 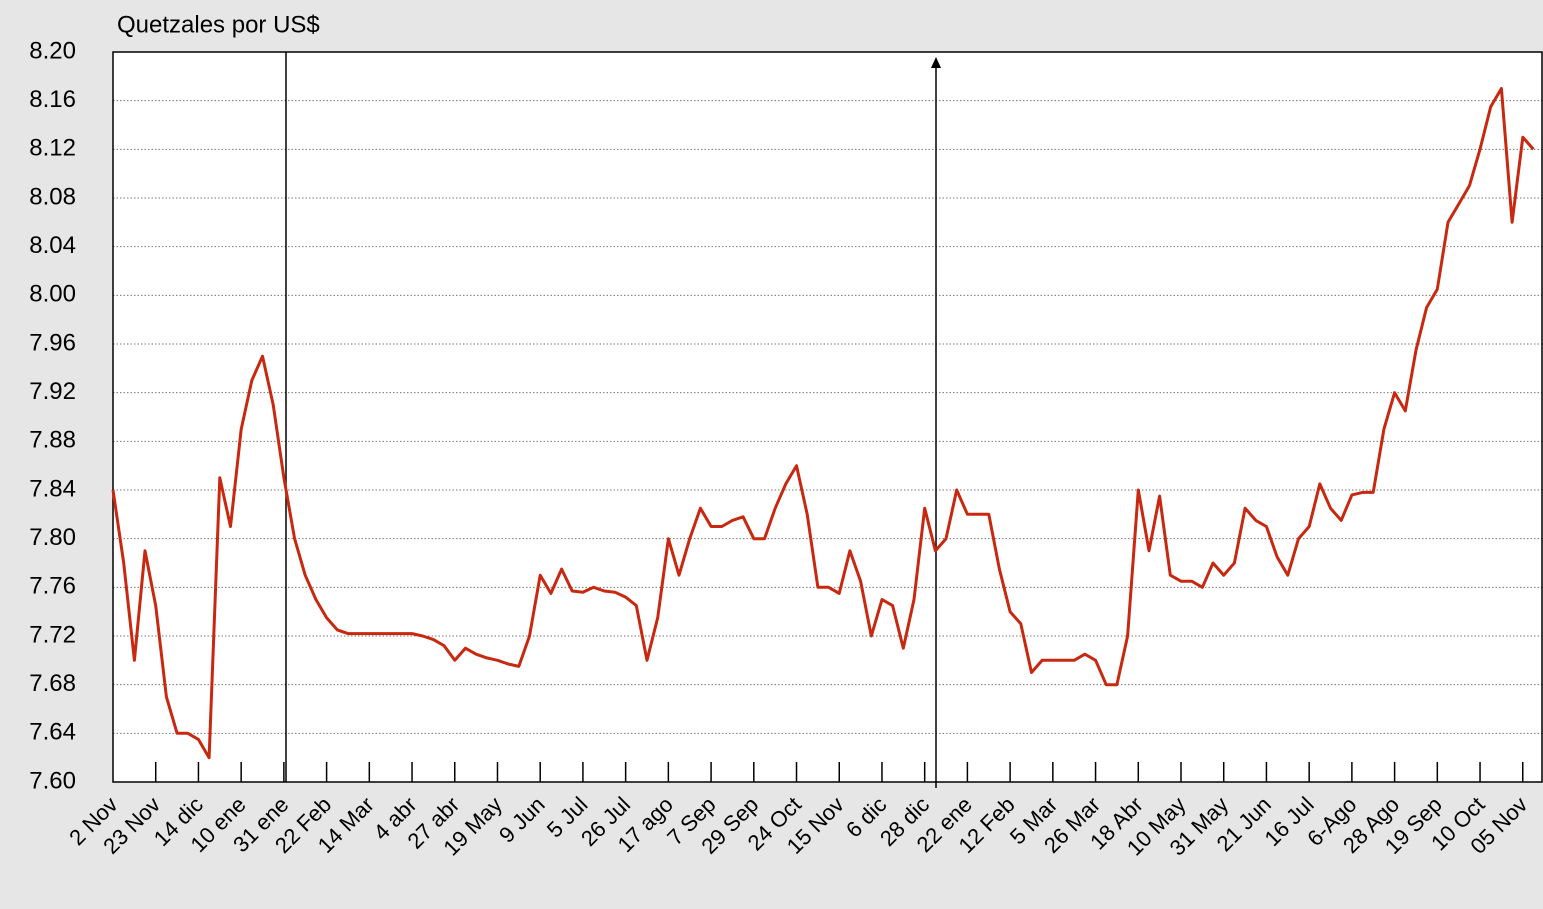 I want to click on y-tick-label: 7.92, so click(x=52, y=391).